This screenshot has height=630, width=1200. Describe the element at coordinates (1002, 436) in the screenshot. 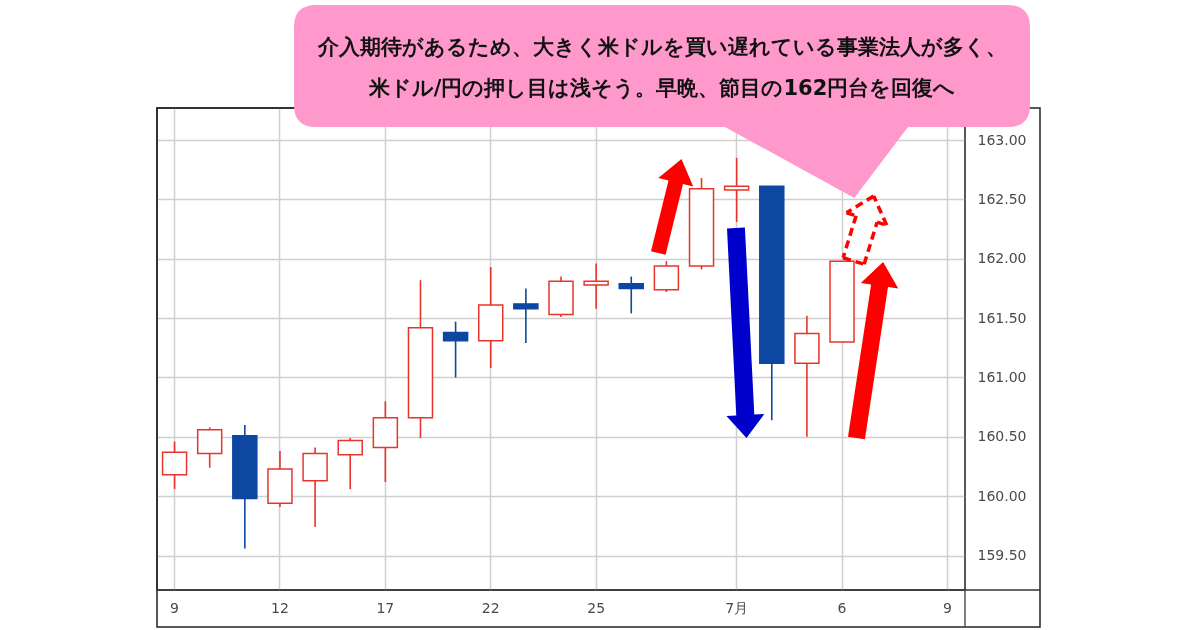

I see `y-tick-label: 160.50` at that location.